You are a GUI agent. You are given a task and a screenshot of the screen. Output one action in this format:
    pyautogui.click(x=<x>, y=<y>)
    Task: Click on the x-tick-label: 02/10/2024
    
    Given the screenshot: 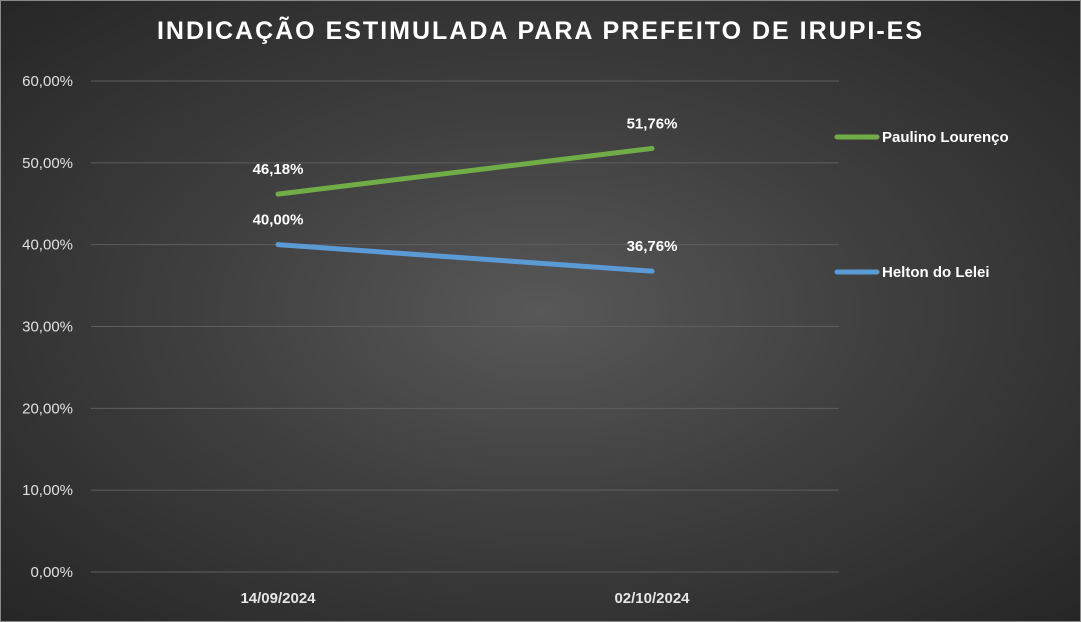 What is the action you would take?
    pyautogui.click(x=652, y=598)
    